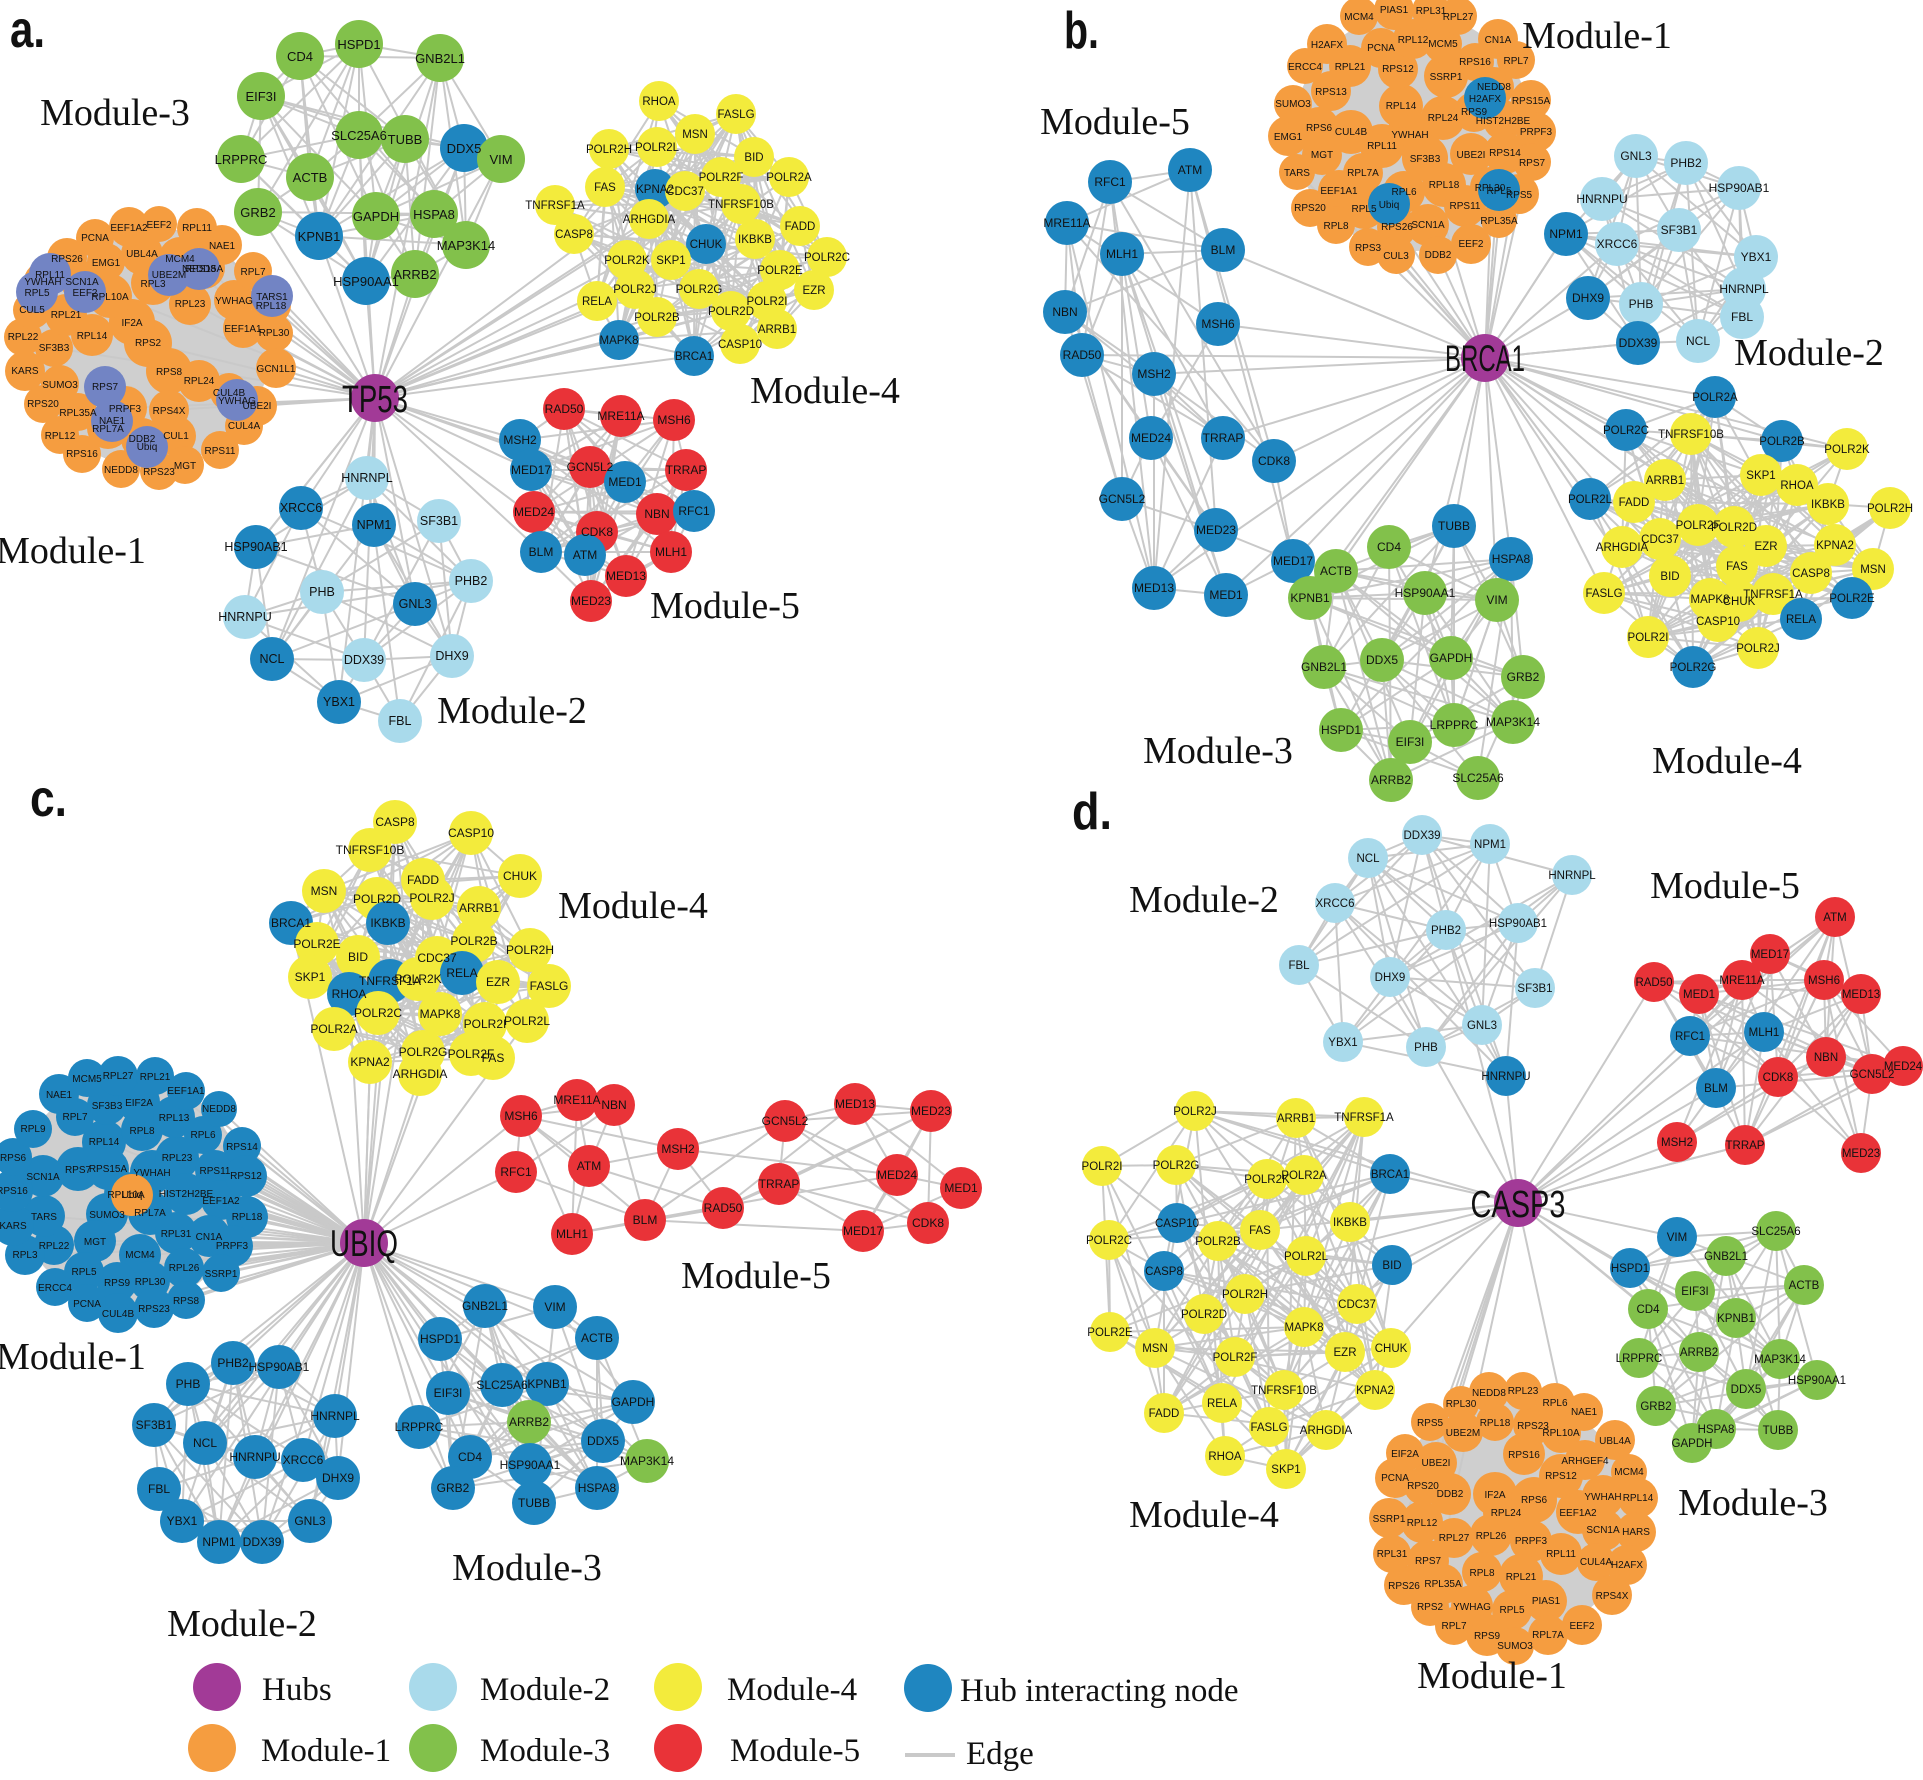 The height and width of the screenshot is (1780, 1923). What do you see at coordinates (159, 1489) in the screenshot?
I see `svg-text: FBL` at bounding box center [159, 1489].